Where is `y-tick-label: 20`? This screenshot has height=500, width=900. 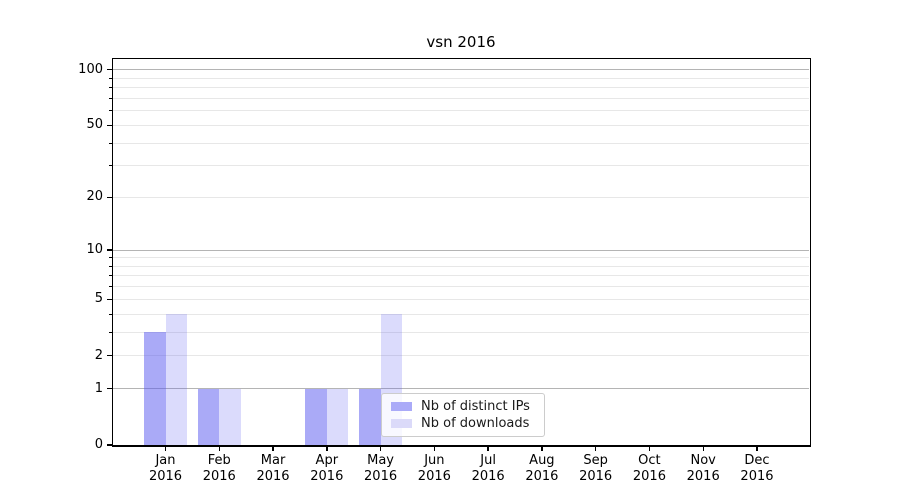
y-tick-label: 20 is located at coordinates (94, 197).